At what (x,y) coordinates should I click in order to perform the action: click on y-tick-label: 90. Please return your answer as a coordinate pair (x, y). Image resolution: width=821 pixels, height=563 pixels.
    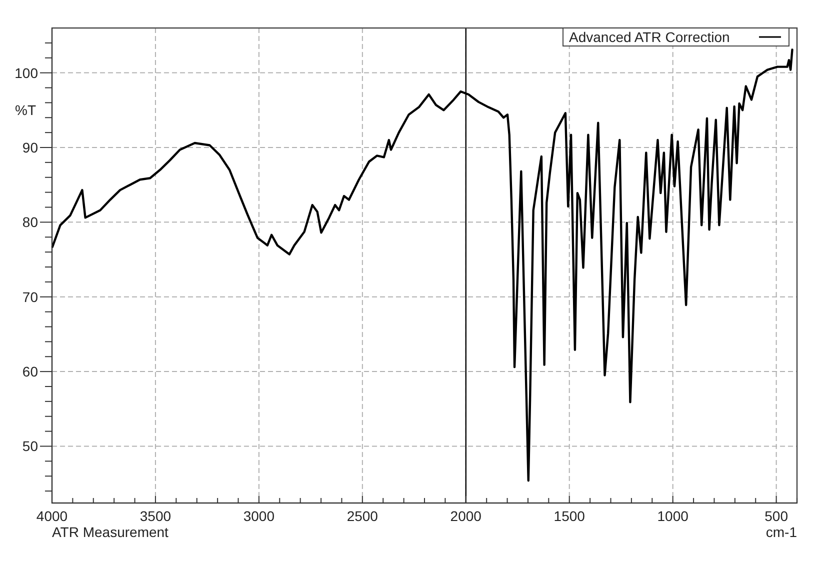
    Looking at the image, I should click on (30, 147).